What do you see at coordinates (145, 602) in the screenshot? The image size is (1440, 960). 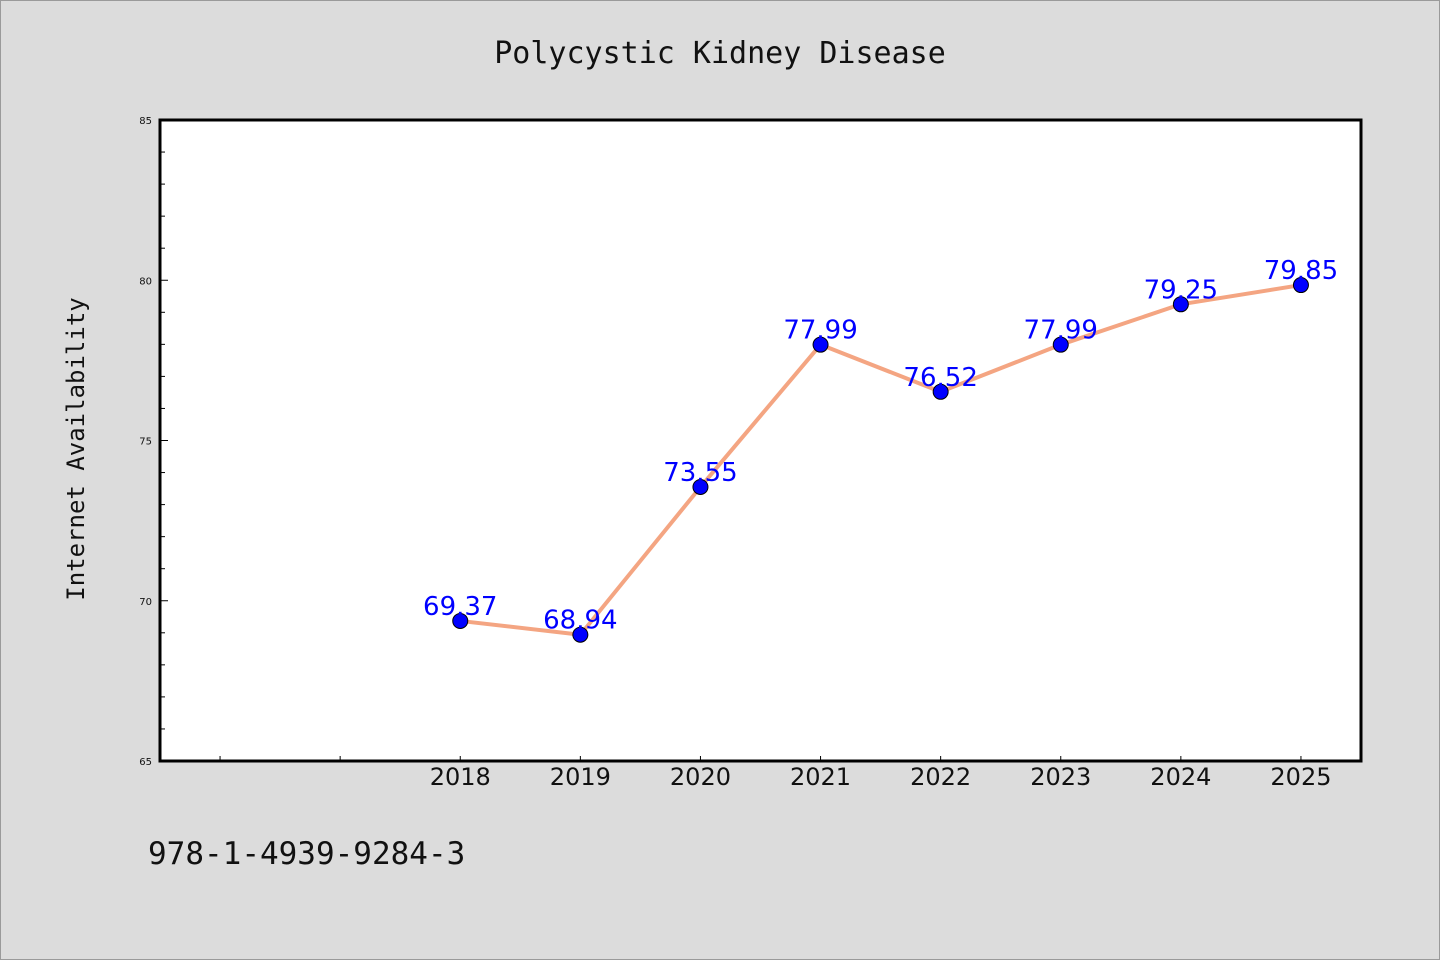 I see `y-tick-label: 70` at bounding box center [145, 602].